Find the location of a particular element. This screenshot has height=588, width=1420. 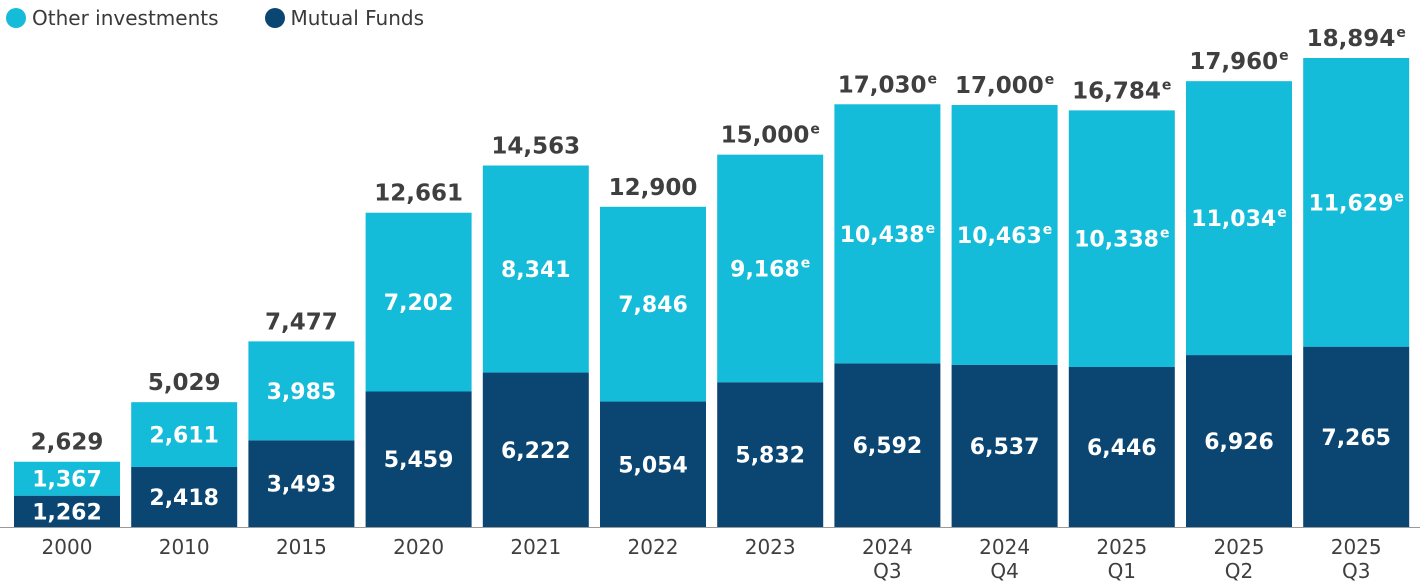

data-label-other-investments-5: 7,846 is located at coordinates (653, 305).